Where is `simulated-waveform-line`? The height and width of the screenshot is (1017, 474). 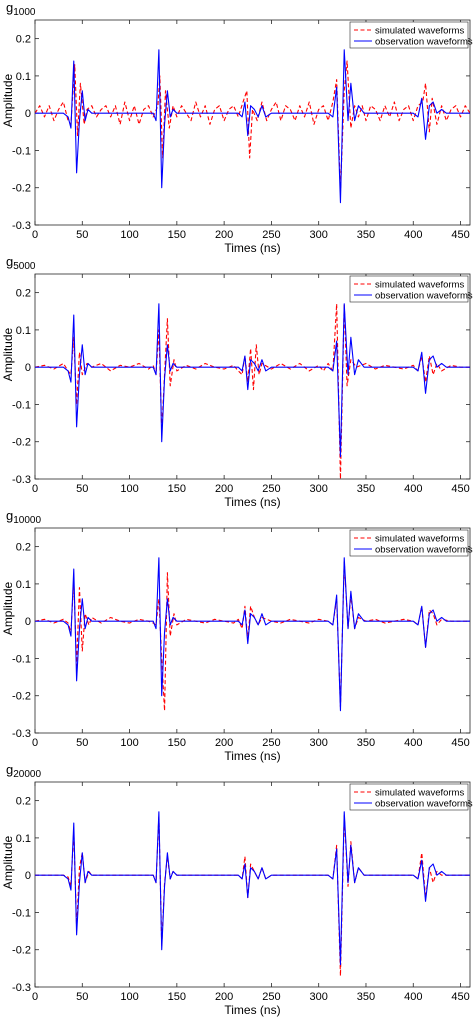 simulated-waveform-line is located at coordinates (252, 126).